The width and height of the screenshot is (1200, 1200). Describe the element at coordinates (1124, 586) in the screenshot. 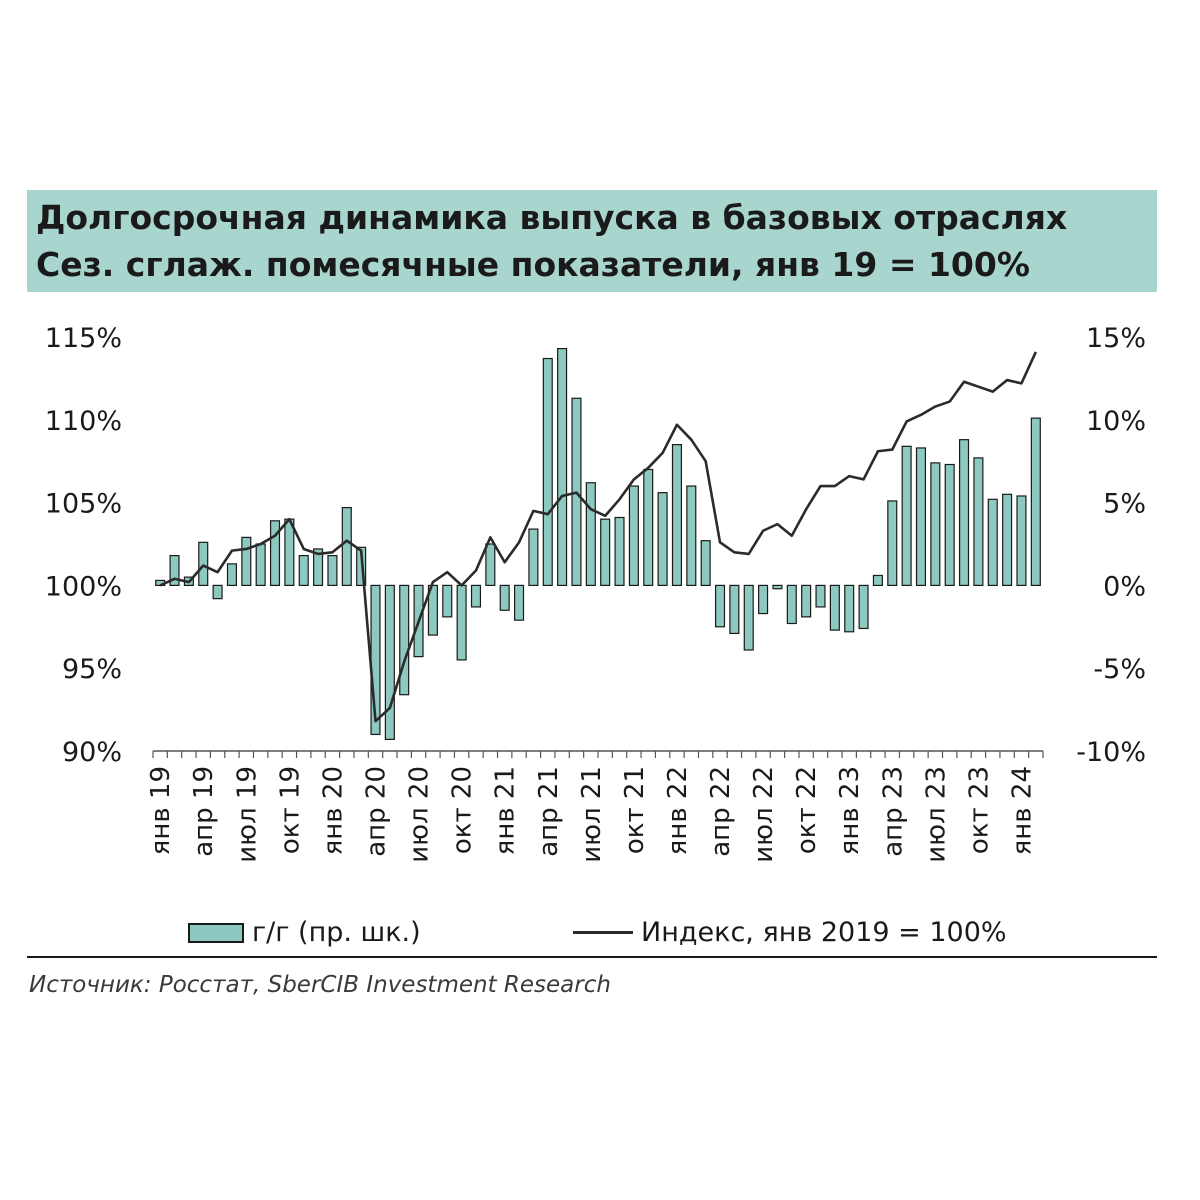

I see `right-axis-tick-label: 0%` at that location.